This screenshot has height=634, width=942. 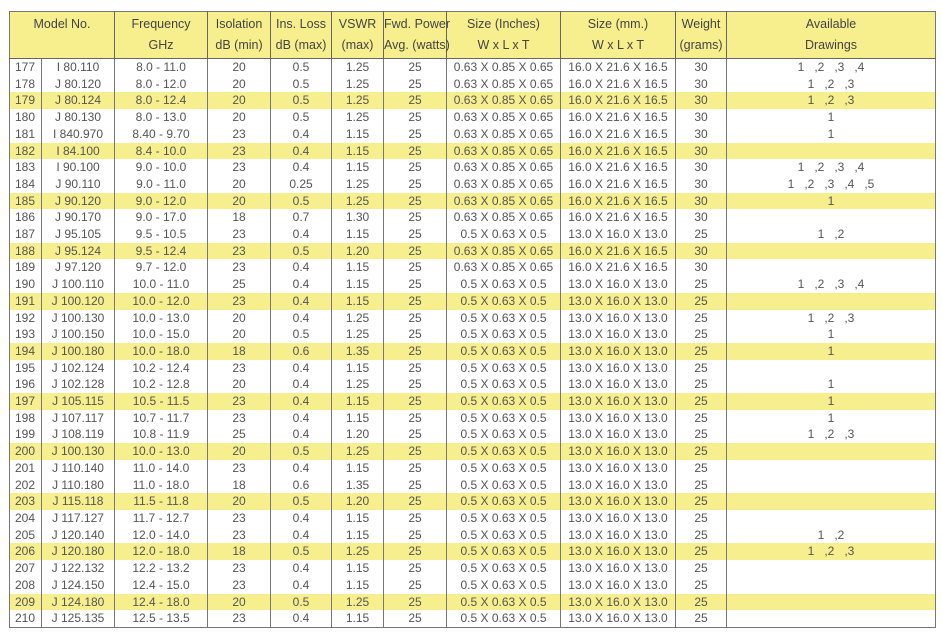 I want to click on header-drawings: Available Drawings, so click(x=831, y=35).